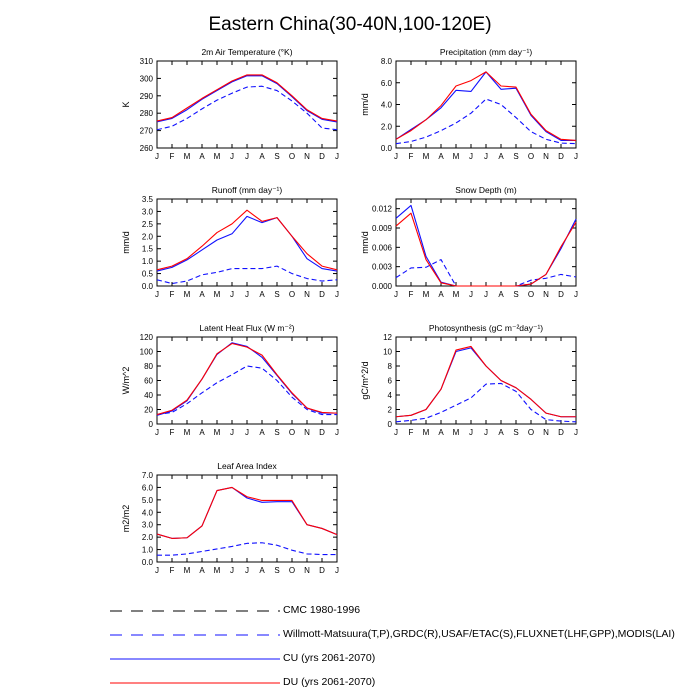 This screenshot has width=700, height=700. I want to click on y-tick-label: 4.0, so click(387, 105).